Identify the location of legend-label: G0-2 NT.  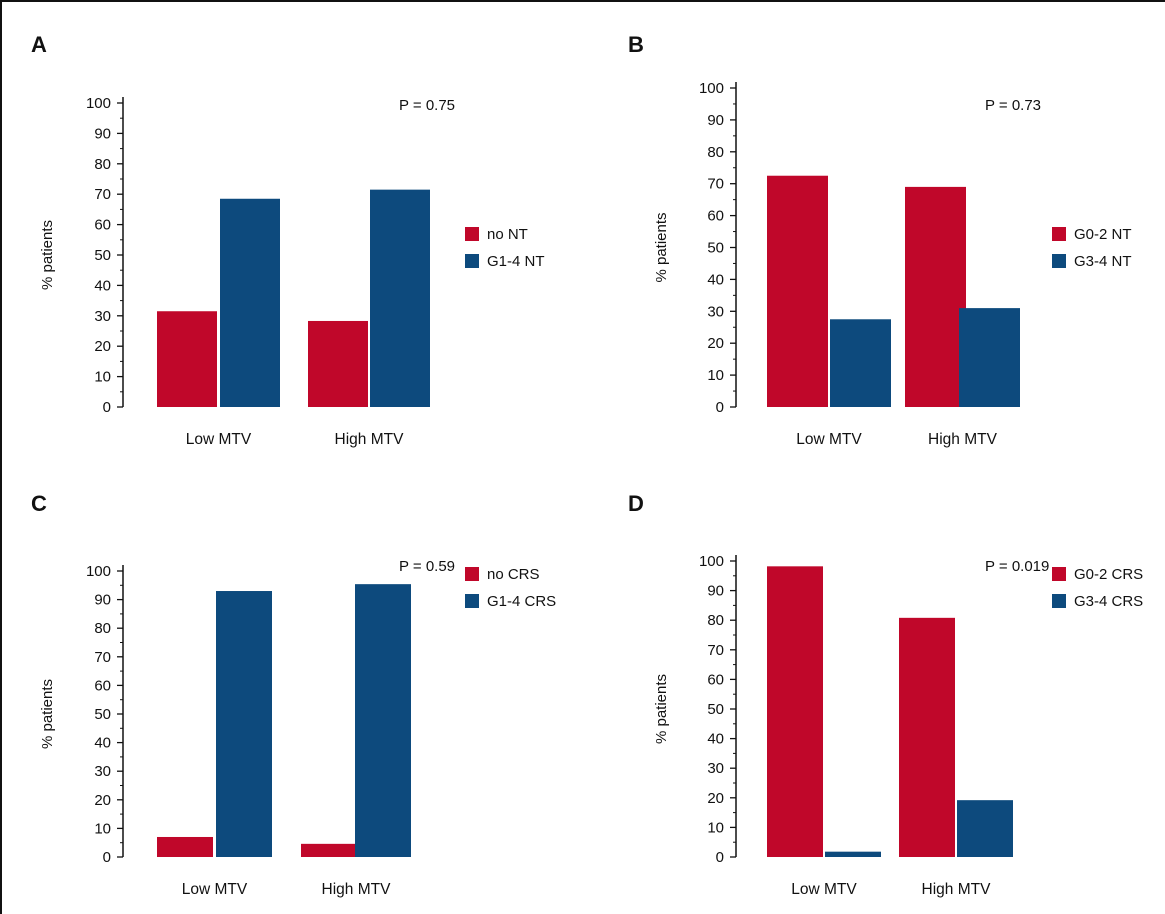
(1103, 234).